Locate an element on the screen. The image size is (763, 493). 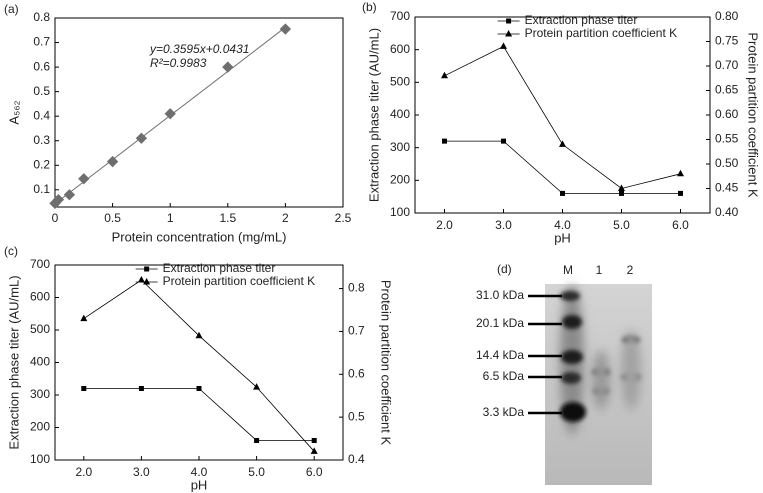
y2-tick-label: 0.55 is located at coordinates (727, 139).